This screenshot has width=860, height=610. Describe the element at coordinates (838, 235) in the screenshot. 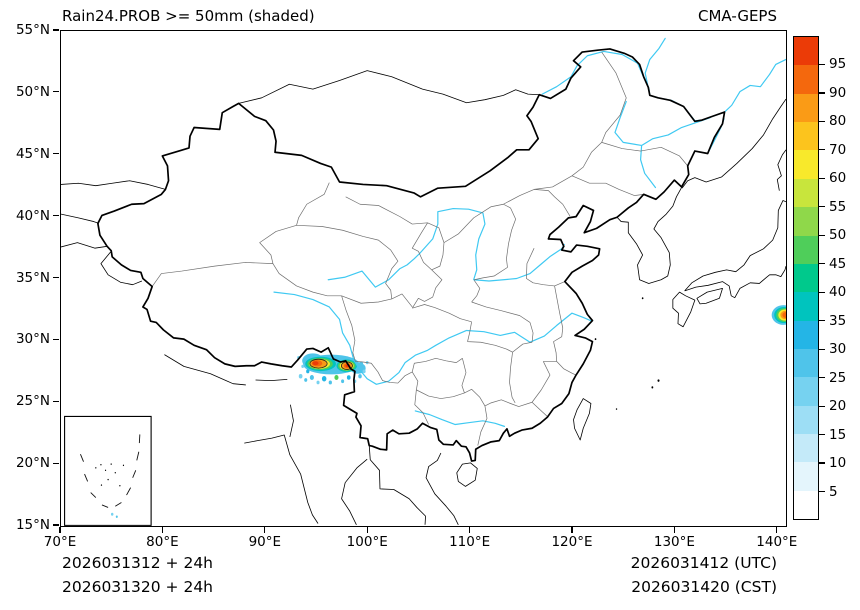

I see `colorbar-tick-label: 50` at that location.